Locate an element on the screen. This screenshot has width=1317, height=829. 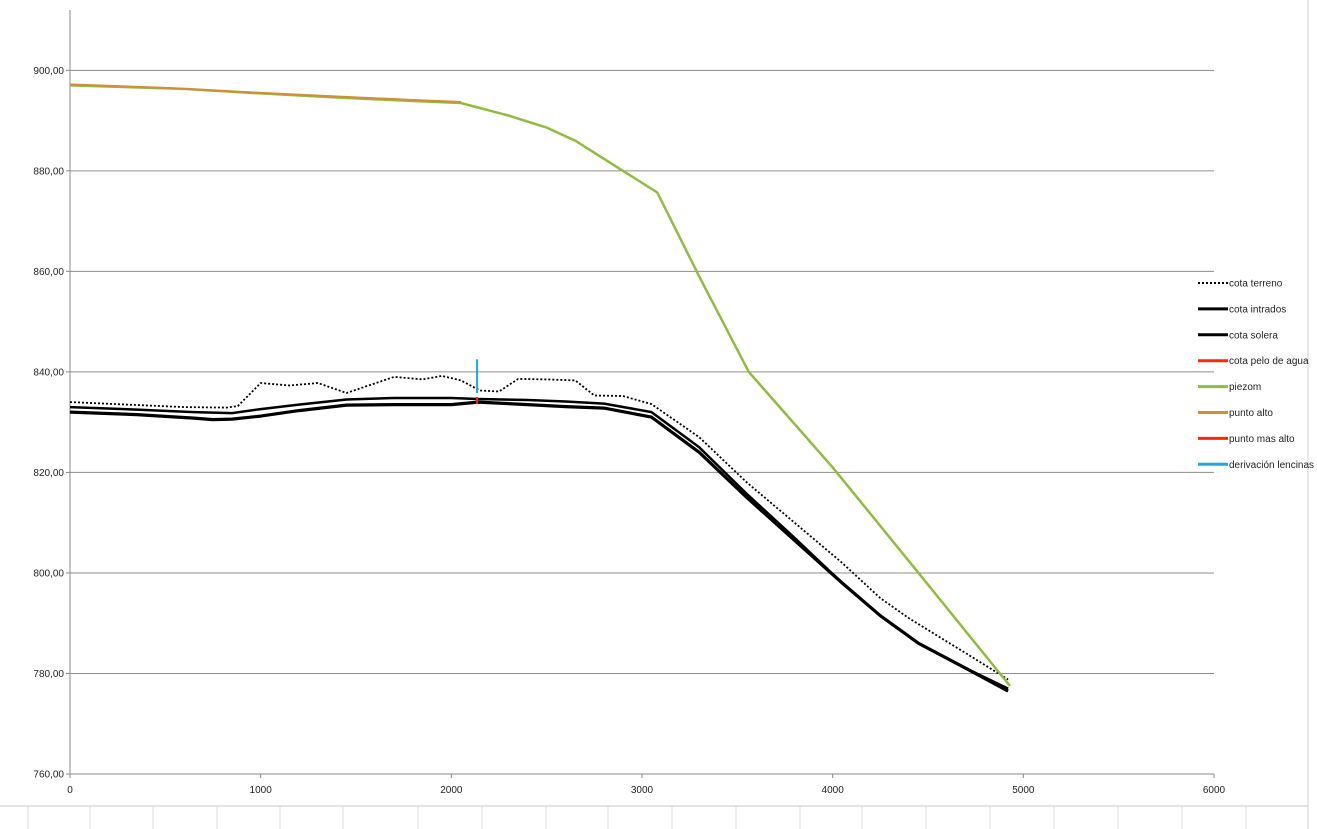
x-tick-label: 0 is located at coordinates (70, 790).